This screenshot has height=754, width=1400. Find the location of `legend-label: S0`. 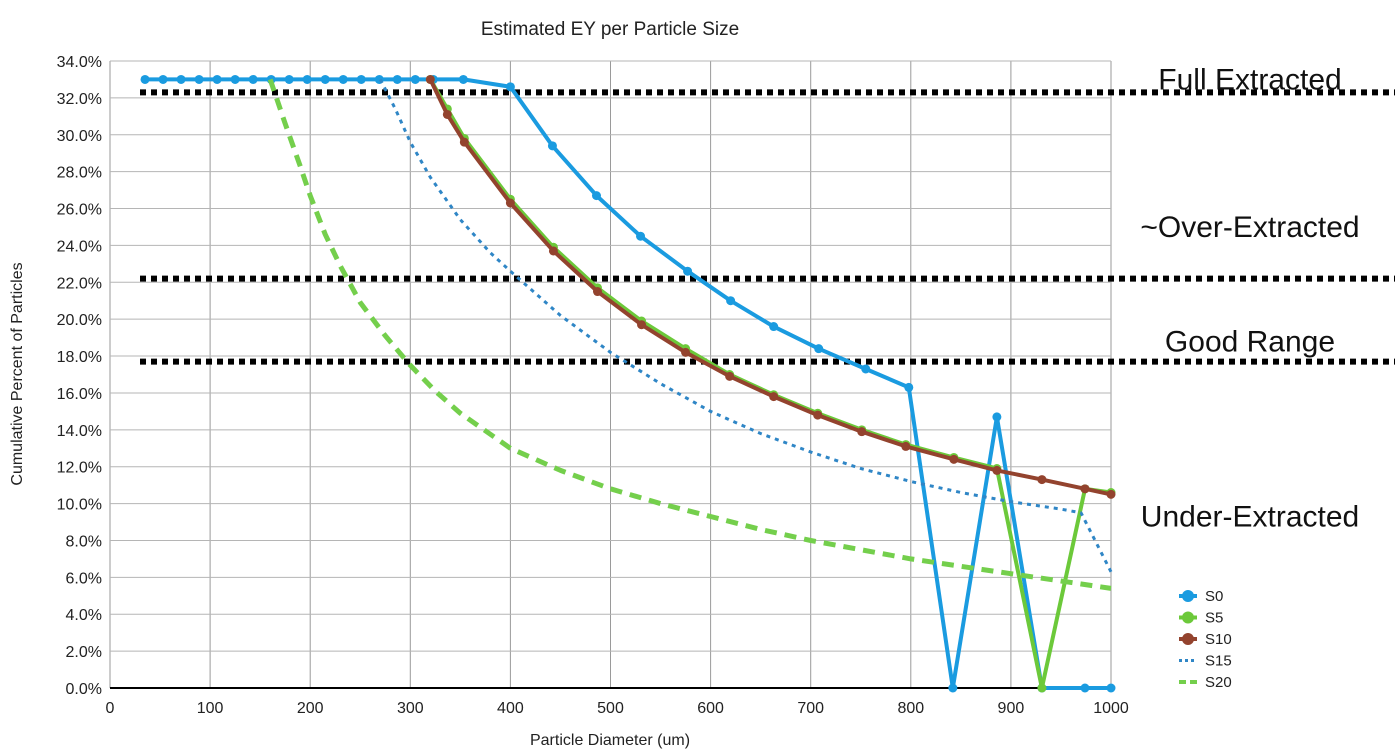

legend-label: S0 is located at coordinates (1214, 596).